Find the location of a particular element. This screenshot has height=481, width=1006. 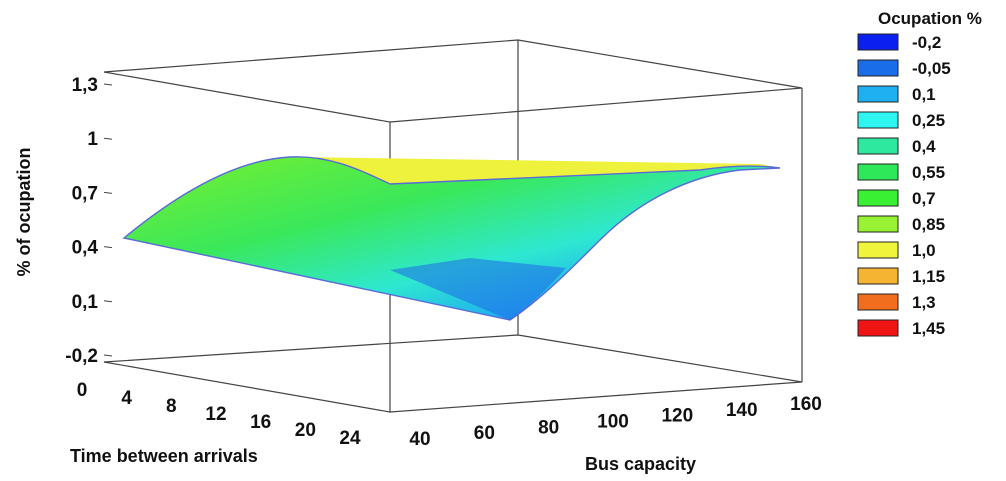

y-tick-label: 160 is located at coordinates (806, 404).